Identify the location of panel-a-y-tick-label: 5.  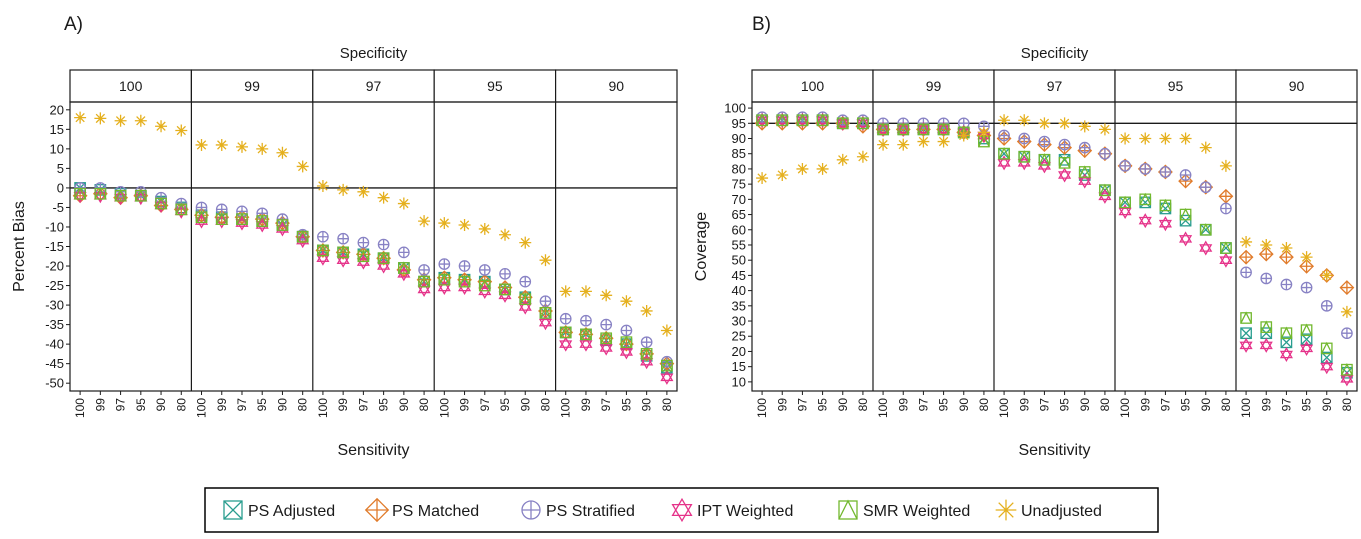
(60, 168).